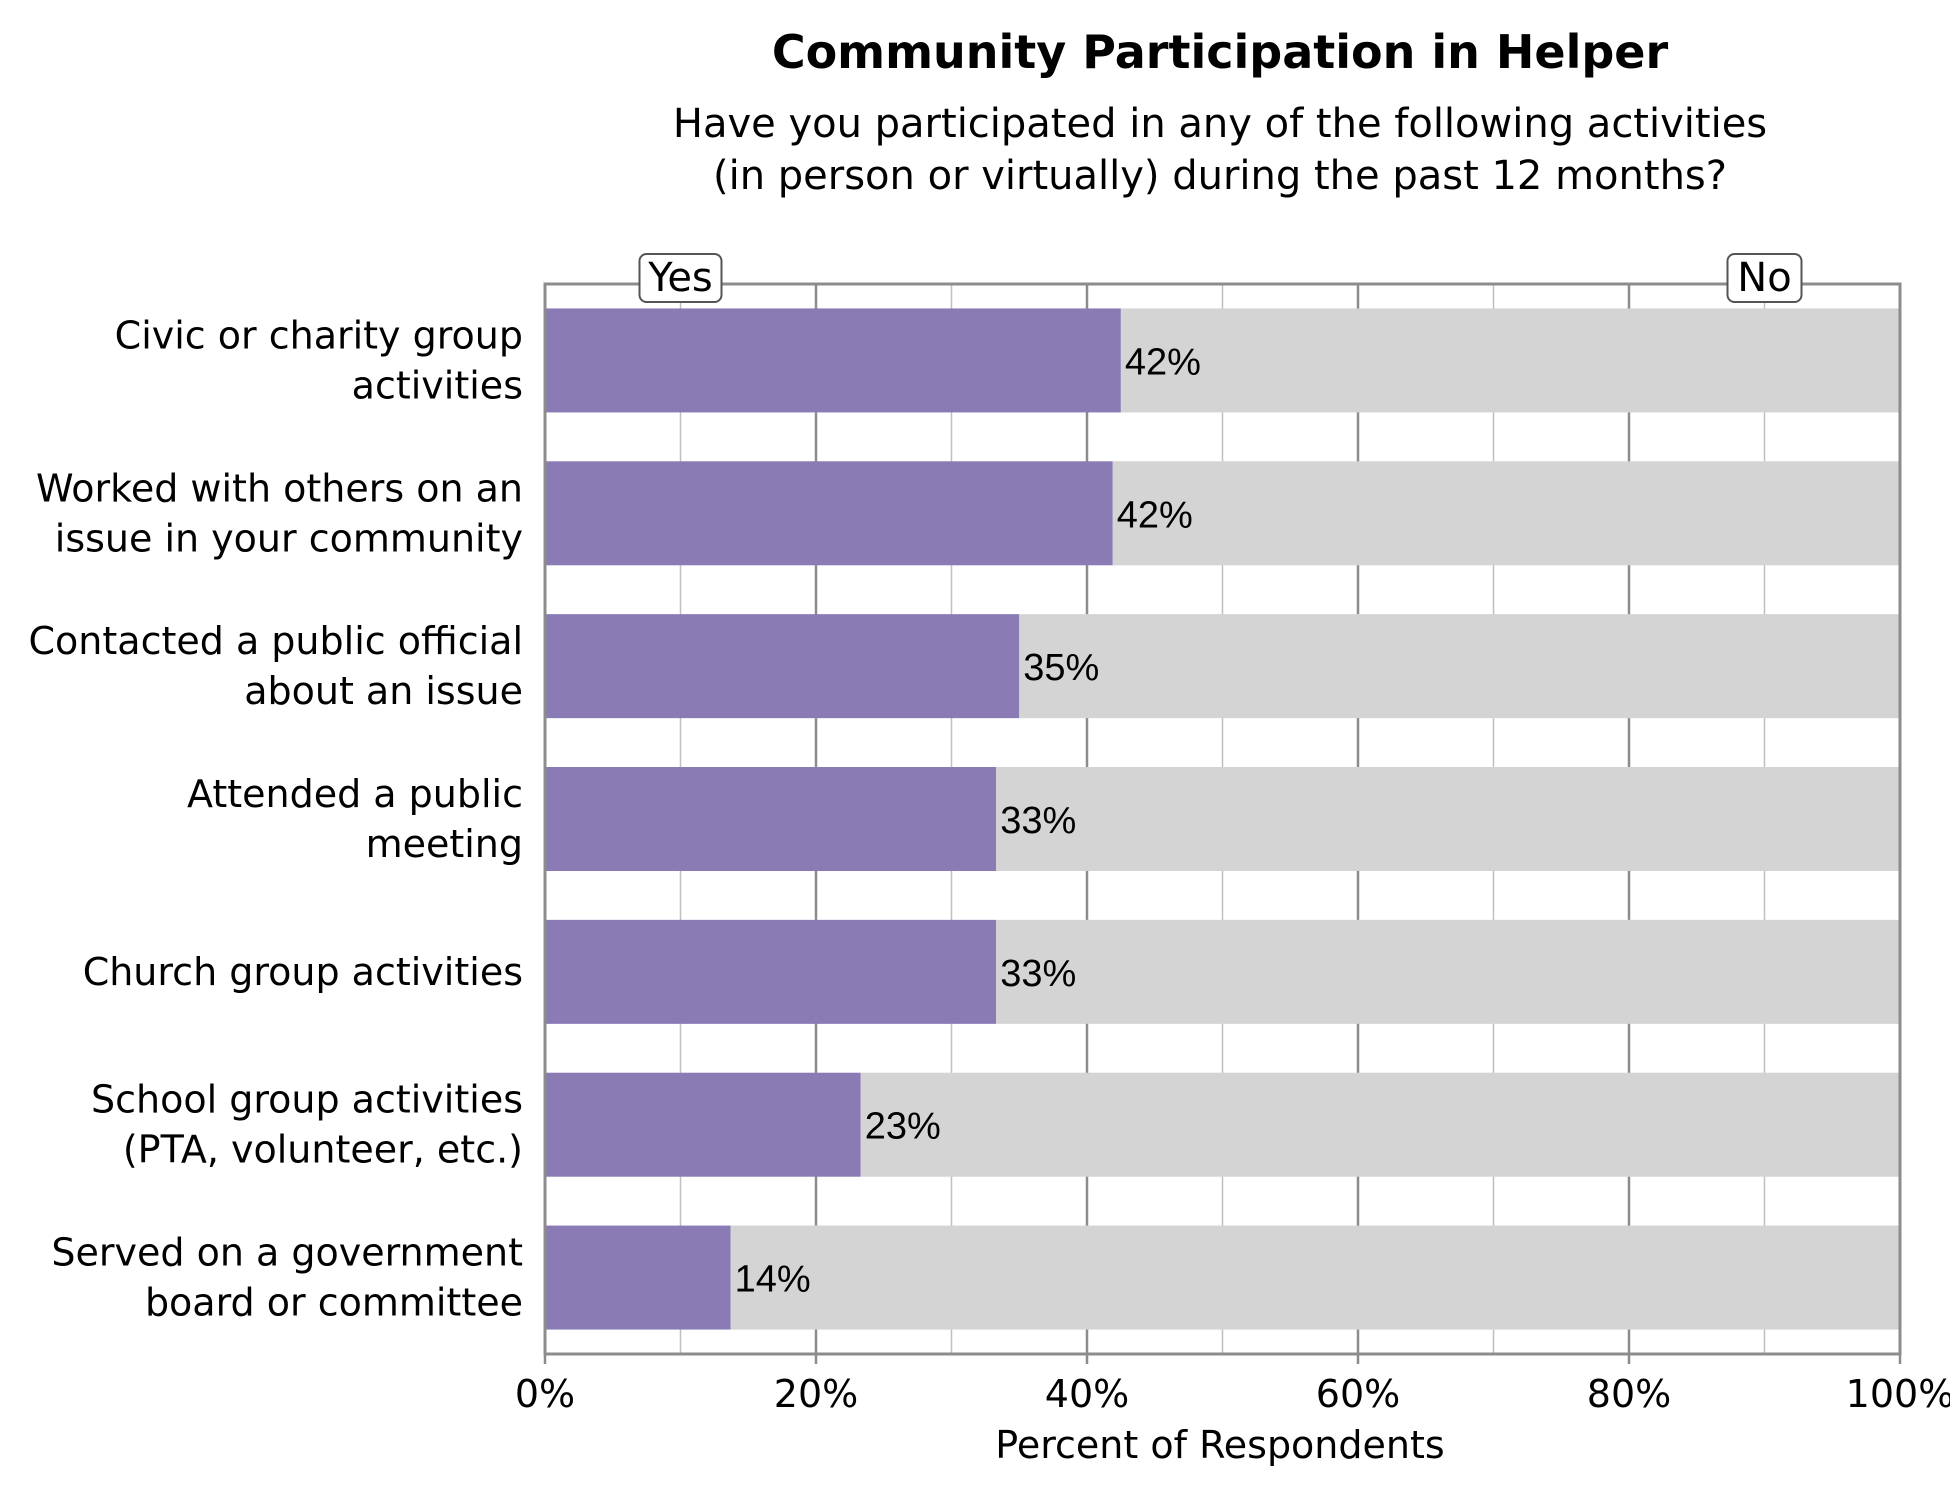  What do you see at coordinates (437, 385) in the screenshot?
I see `category-label: activities` at bounding box center [437, 385].